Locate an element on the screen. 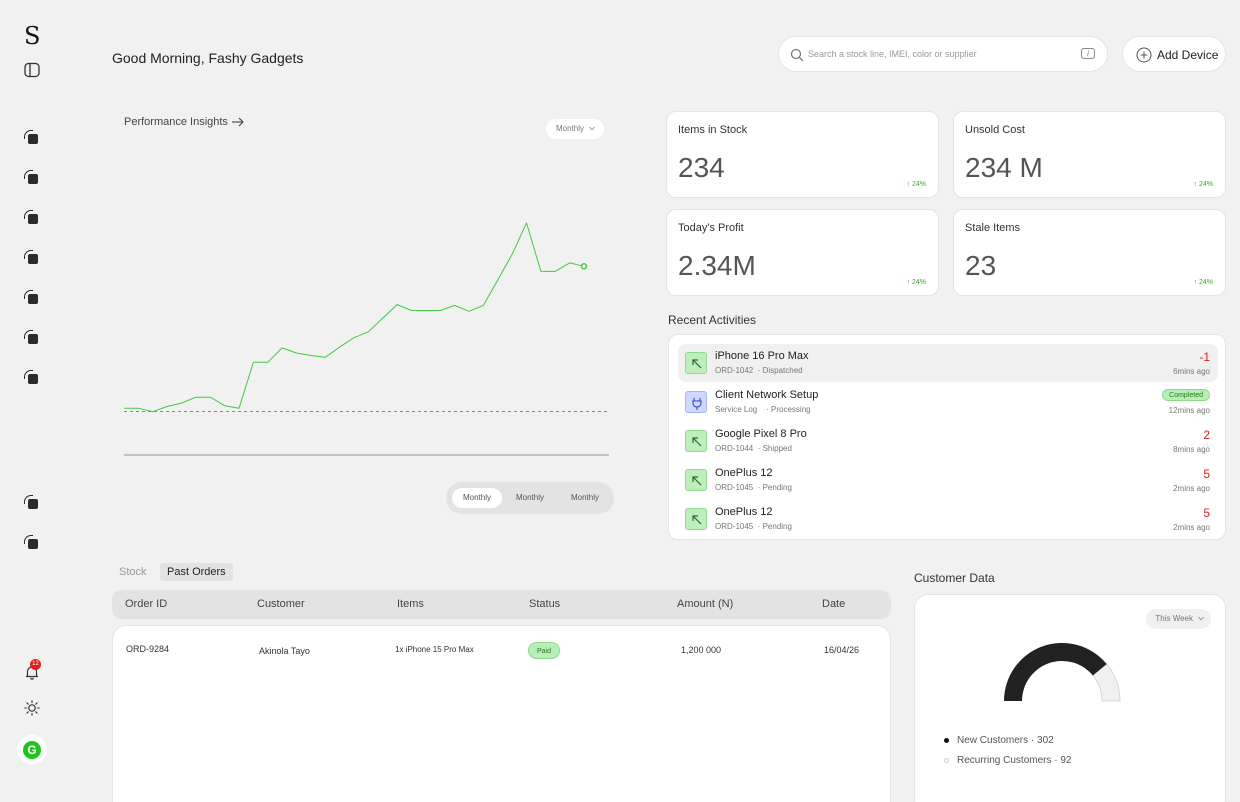 Image resolution: width=1240 pixels, height=802 pixels. cell-date: 16/04/26 is located at coordinates (842, 650).